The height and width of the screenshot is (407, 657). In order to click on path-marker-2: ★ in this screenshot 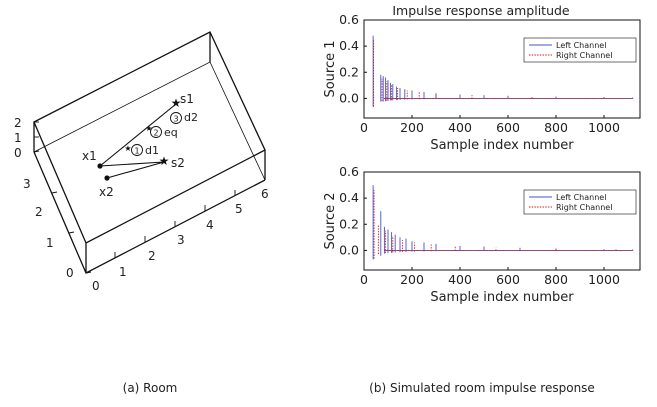, I will do `click(148, 128)`.